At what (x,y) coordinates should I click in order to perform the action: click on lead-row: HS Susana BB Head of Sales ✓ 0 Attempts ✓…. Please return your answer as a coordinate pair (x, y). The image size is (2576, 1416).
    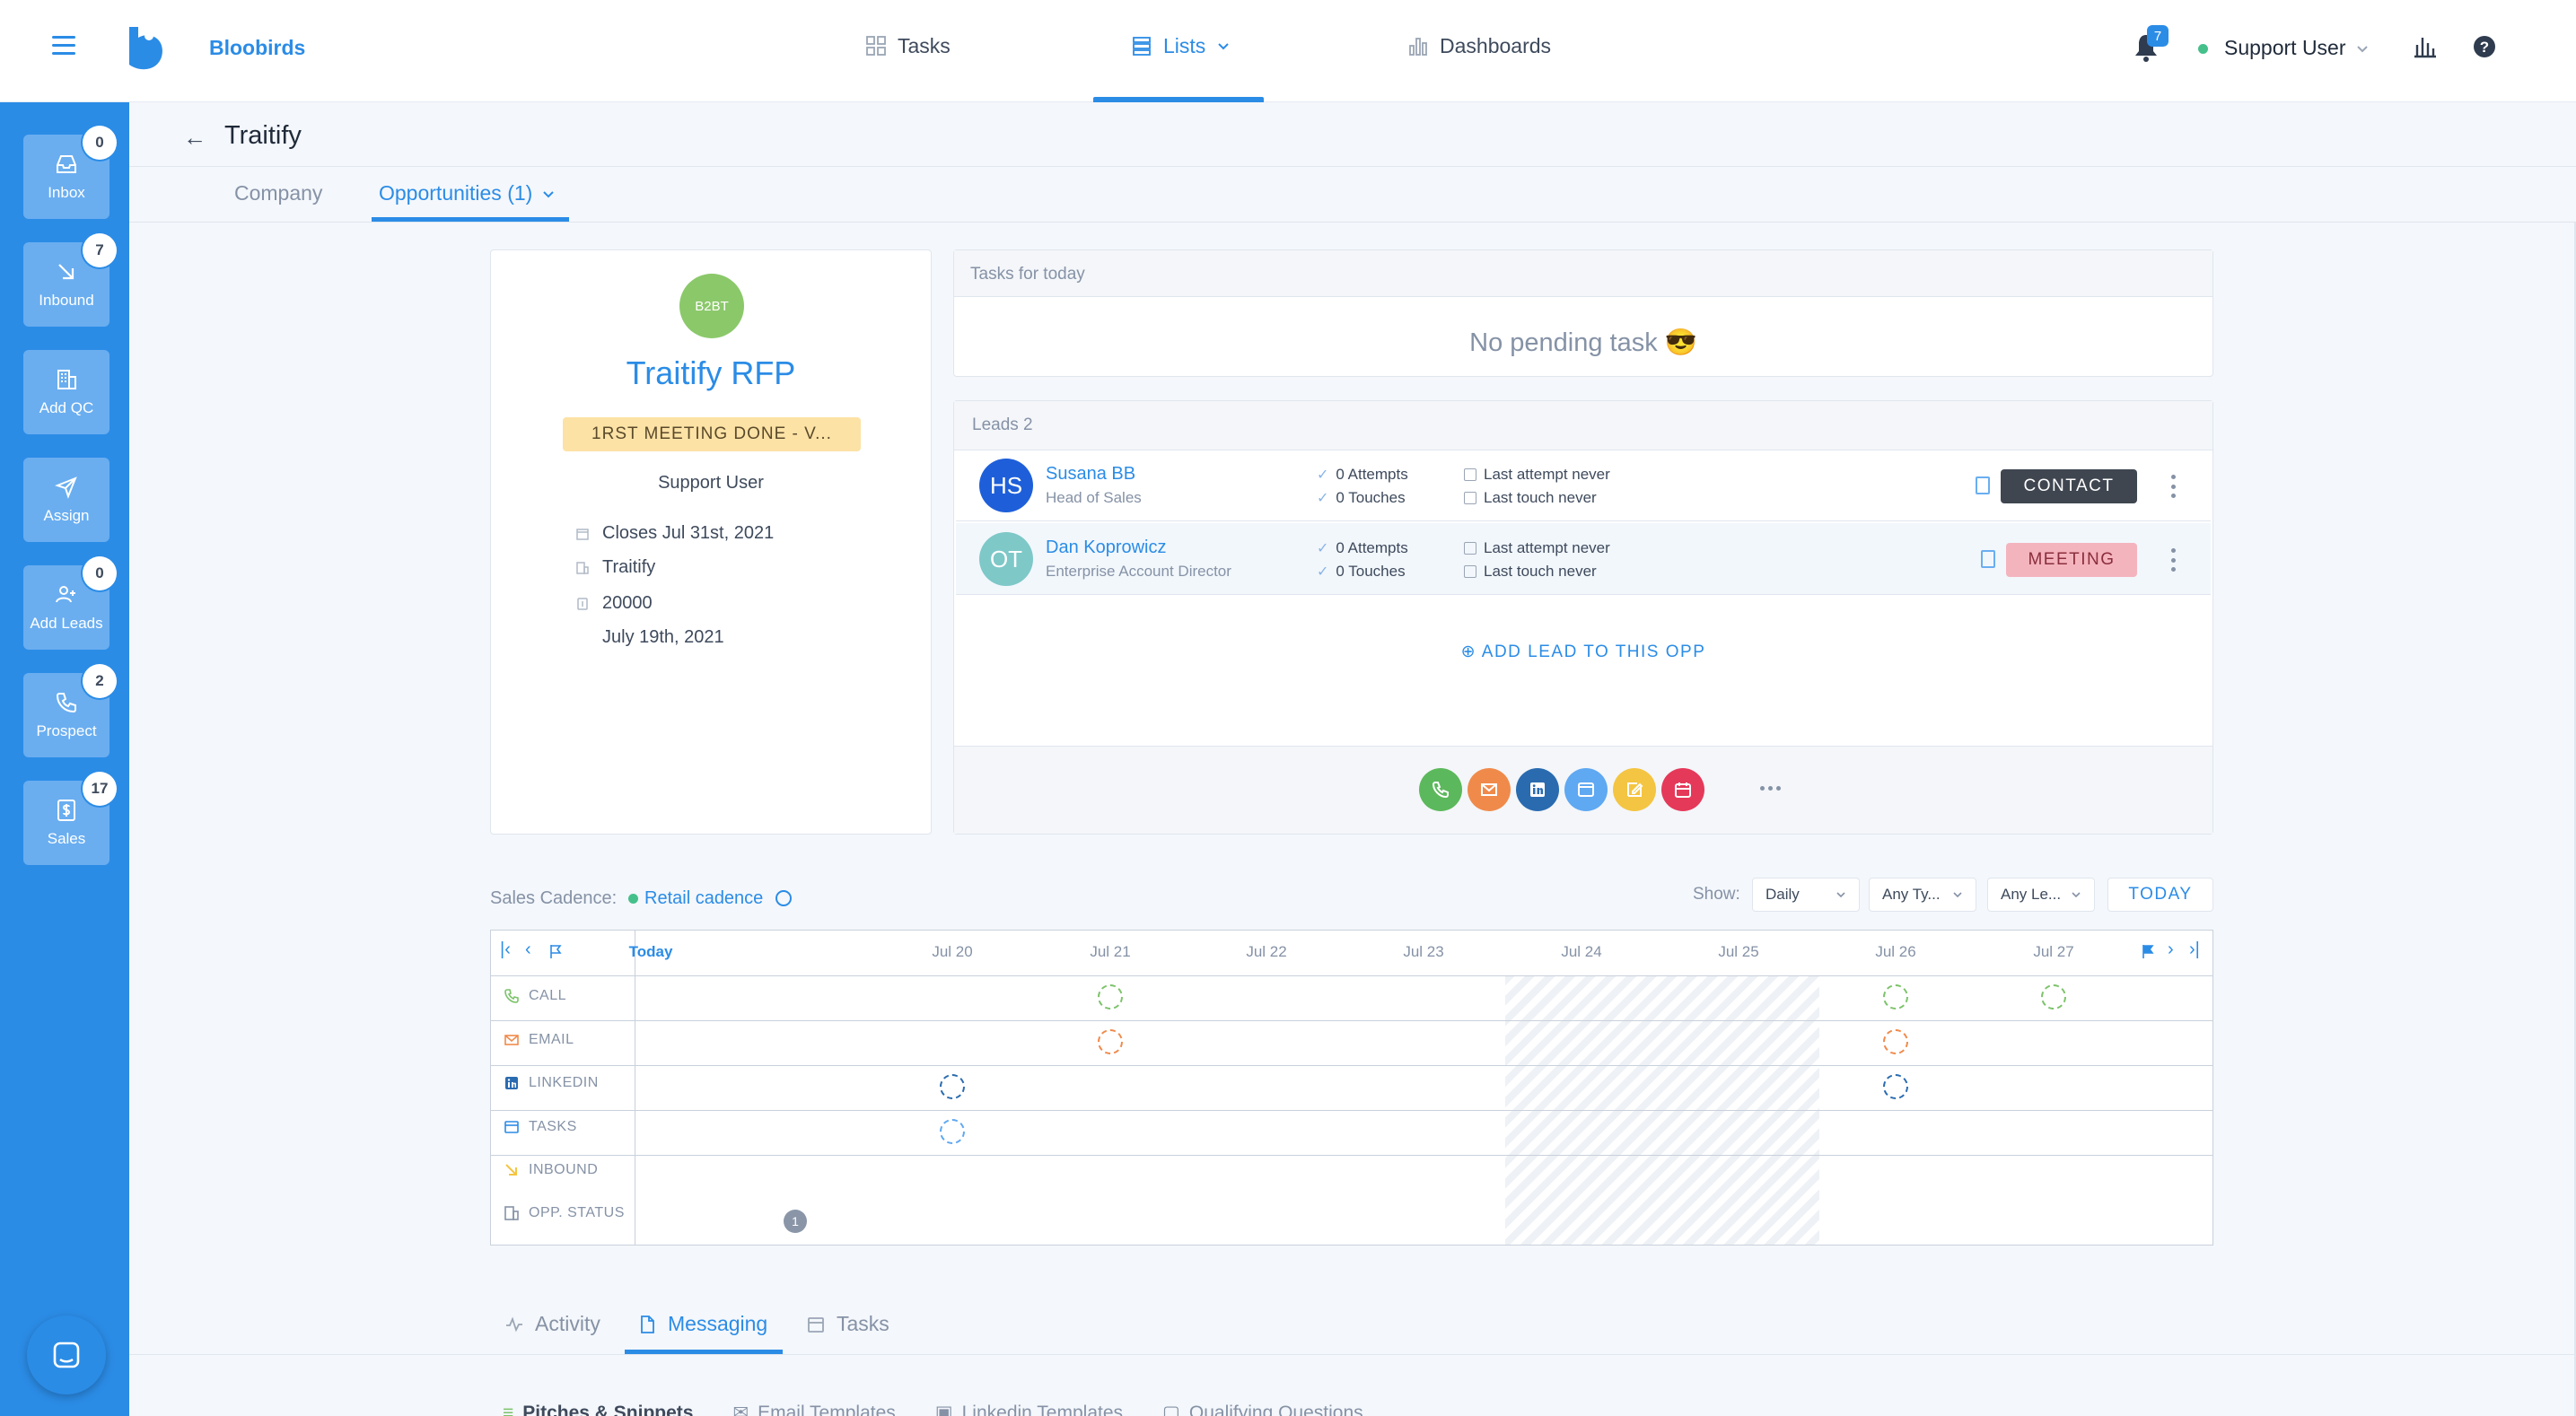
    Looking at the image, I should click on (1583, 485).